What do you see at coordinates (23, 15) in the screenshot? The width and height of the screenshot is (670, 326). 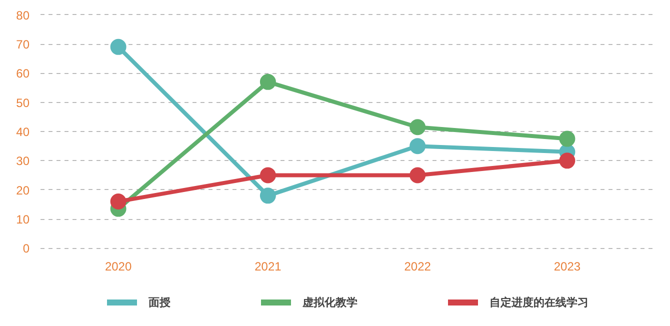 I see `y-tick-label: 80` at bounding box center [23, 15].